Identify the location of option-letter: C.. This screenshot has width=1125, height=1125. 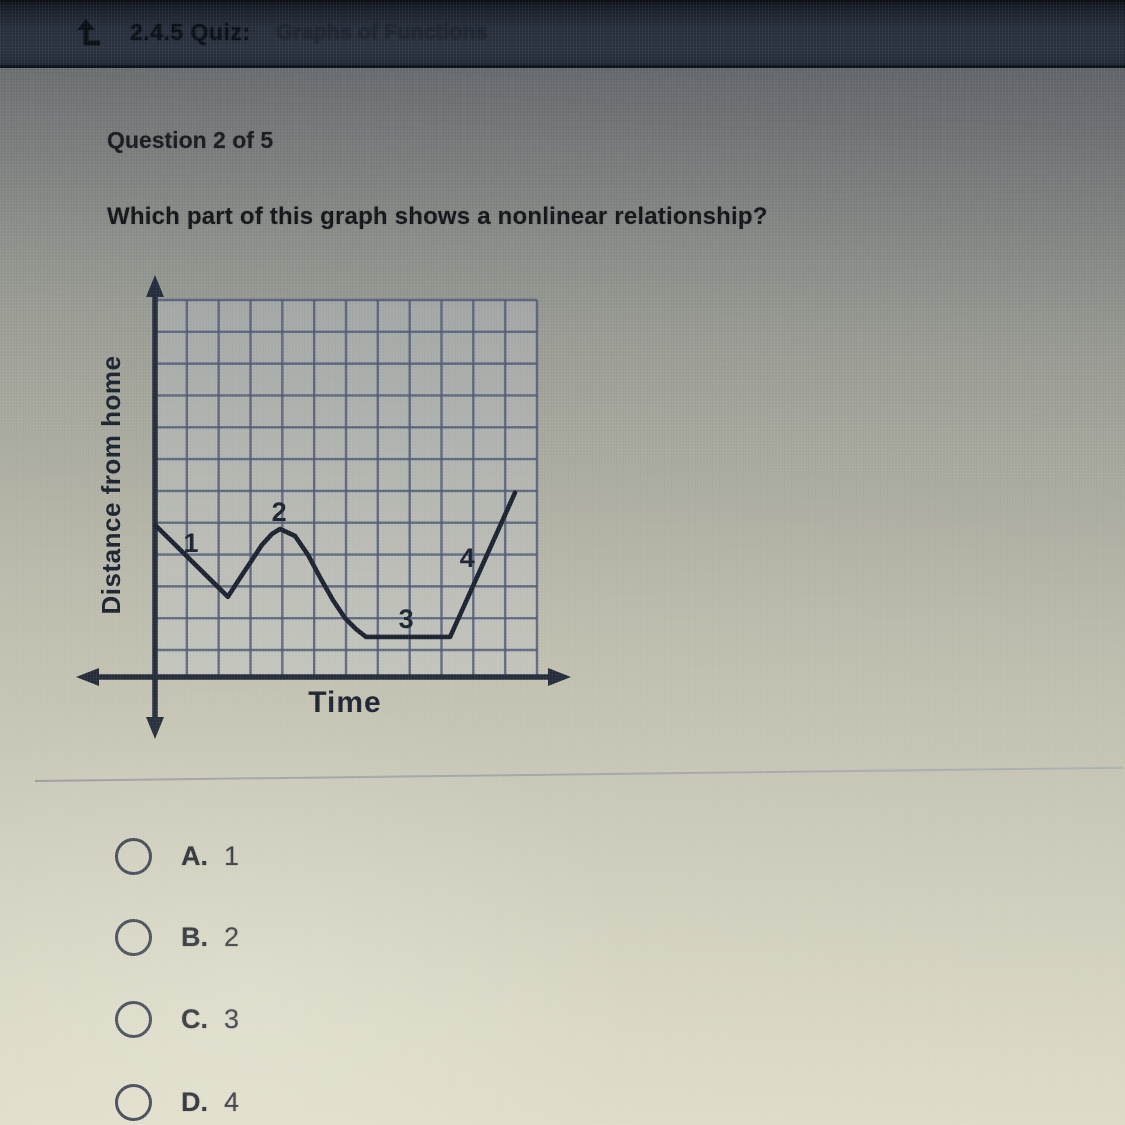
(194, 1019).